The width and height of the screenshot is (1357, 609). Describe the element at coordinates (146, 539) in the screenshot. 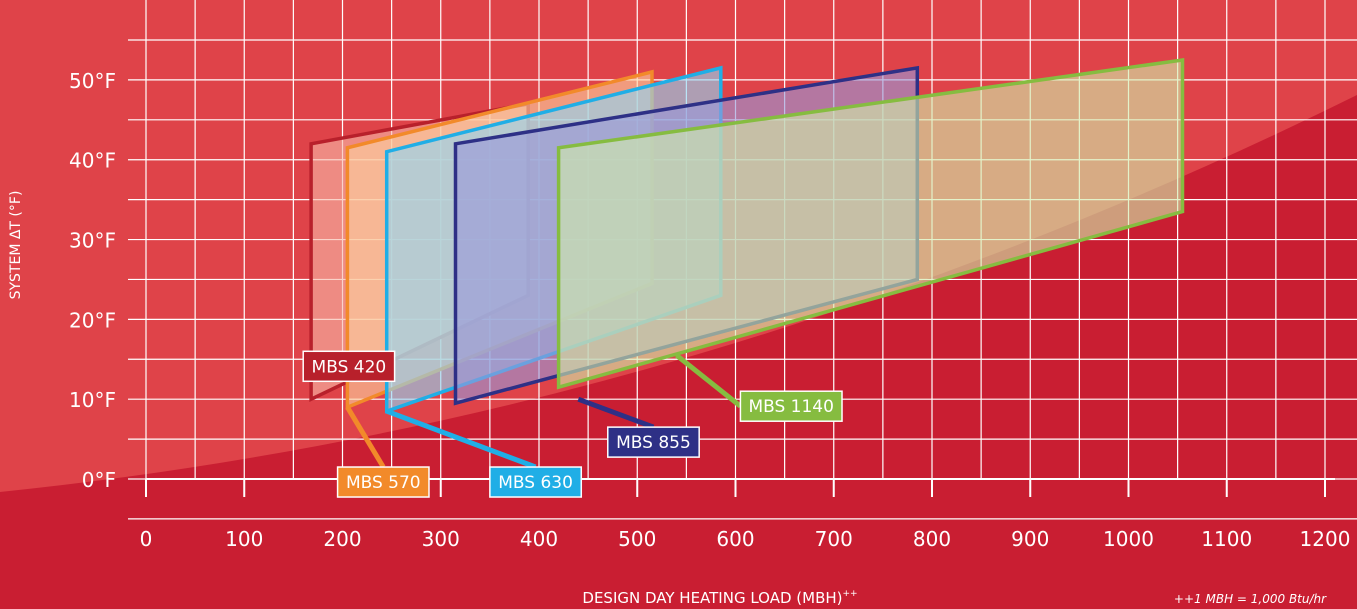

I see `x-tick-label: 0` at that location.